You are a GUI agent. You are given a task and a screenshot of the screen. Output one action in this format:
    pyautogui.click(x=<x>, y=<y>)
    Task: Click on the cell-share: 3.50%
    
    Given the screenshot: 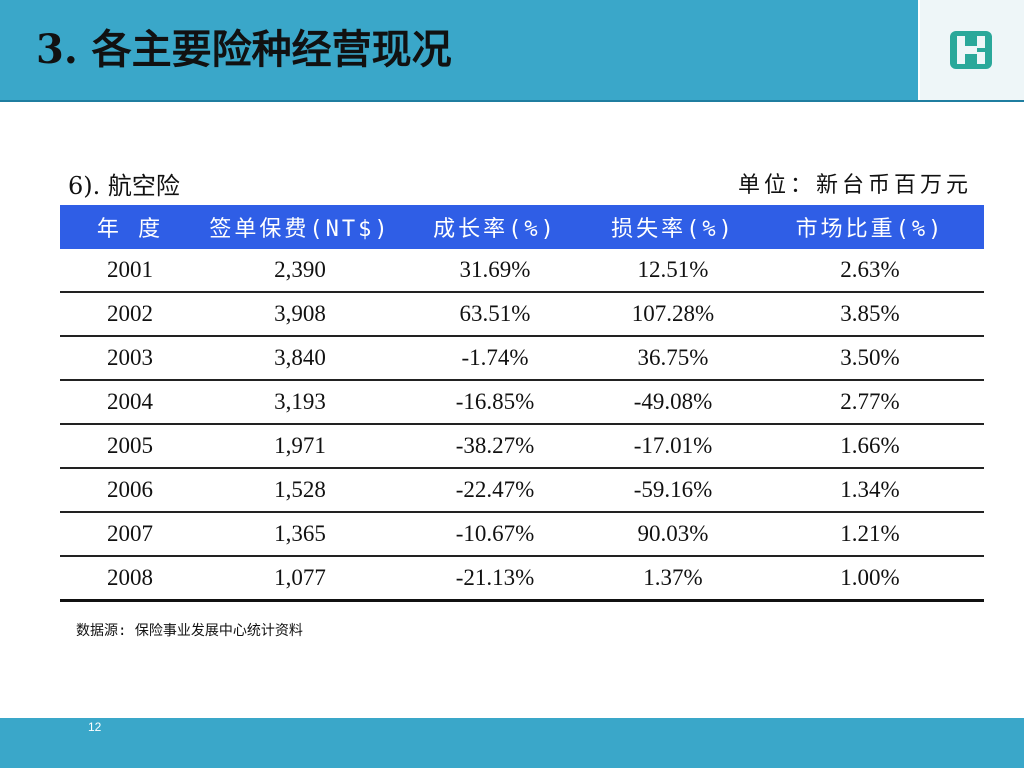 What is the action you would take?
    pyautogui.click(x=870, y=358)
    